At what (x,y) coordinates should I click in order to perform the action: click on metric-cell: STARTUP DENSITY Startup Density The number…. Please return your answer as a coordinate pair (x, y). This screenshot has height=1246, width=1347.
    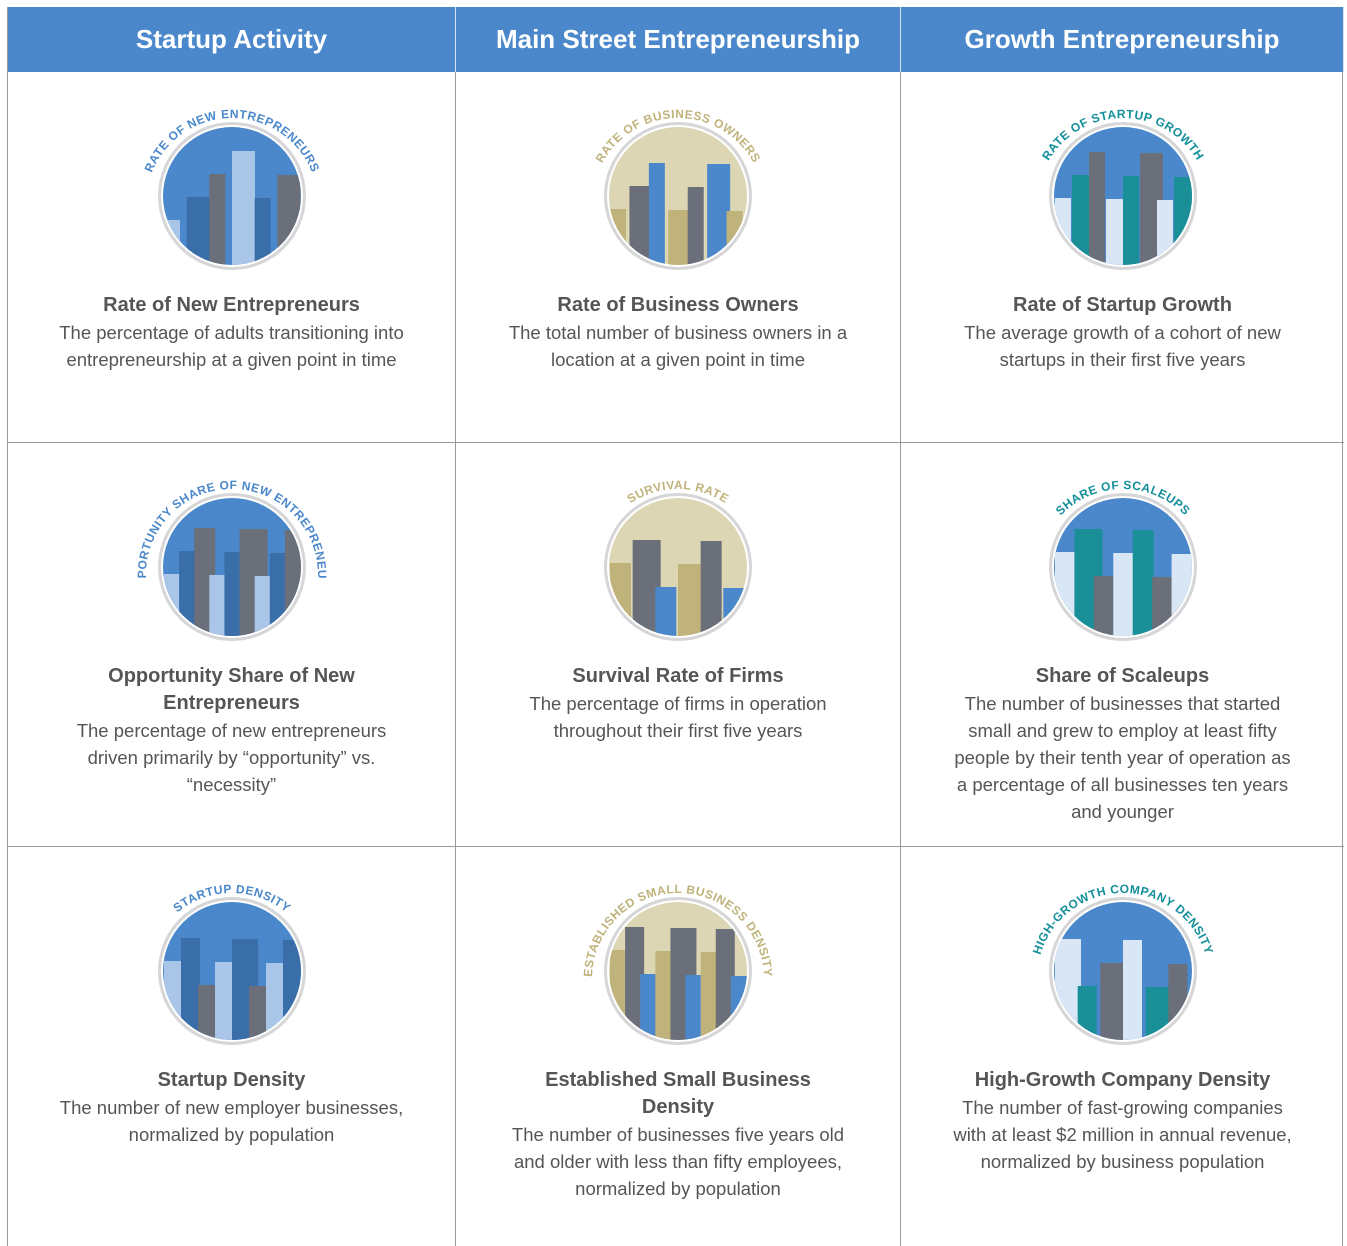
    Looking at the image, I should click on (232, 1046).